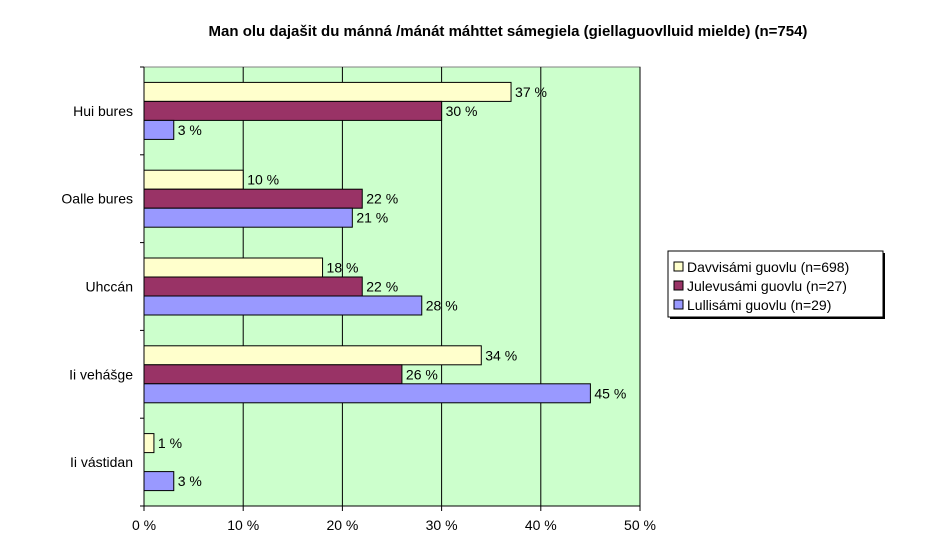 This screenshot has width=926, height=540. I want to click on data-label: 1 %, so click(170, 443).